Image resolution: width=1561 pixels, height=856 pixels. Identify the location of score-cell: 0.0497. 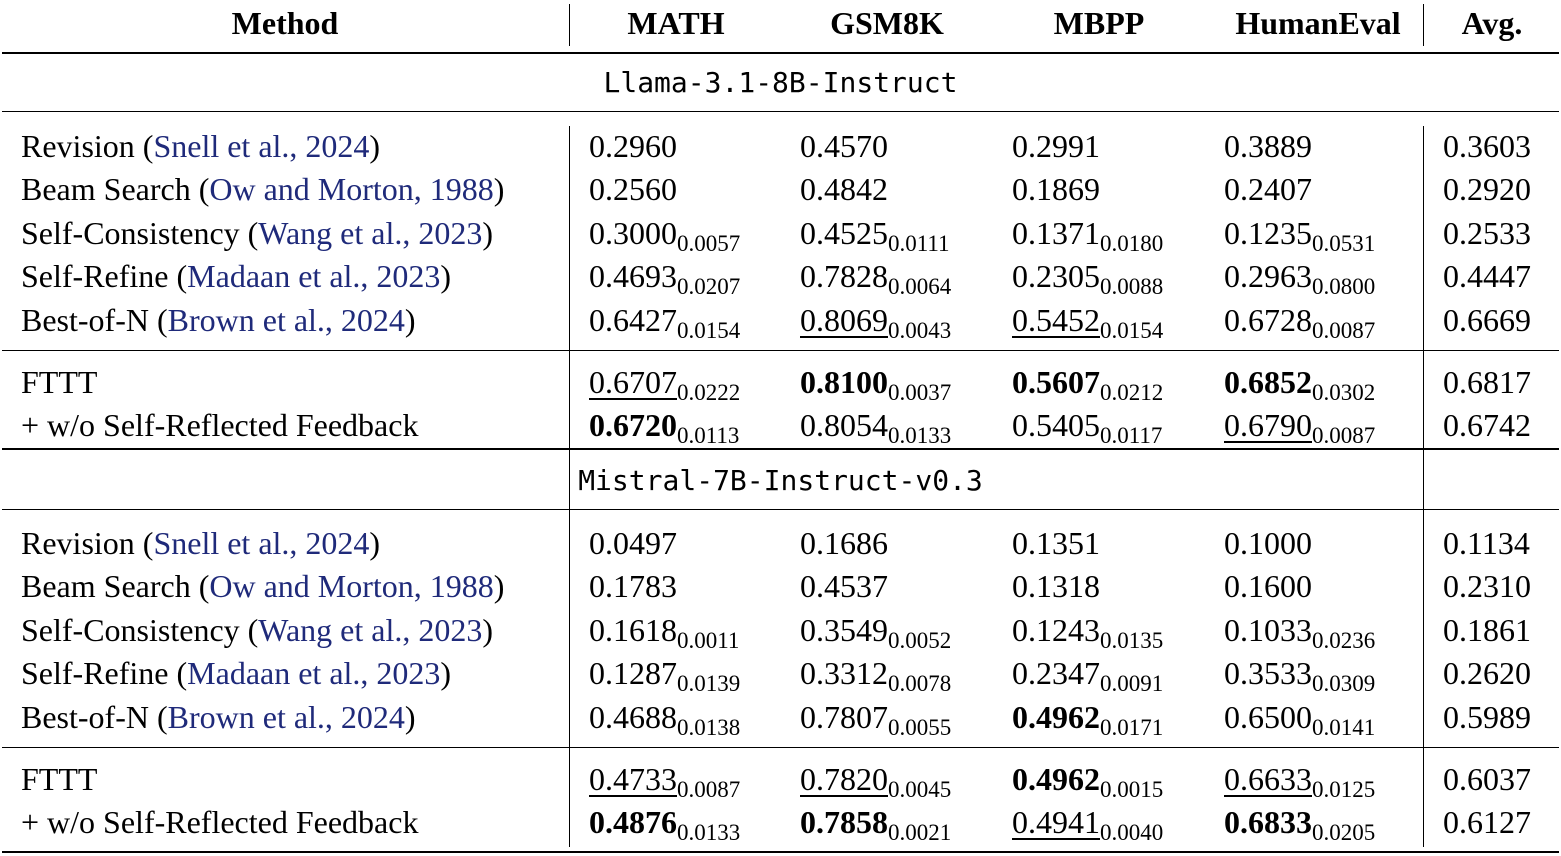
(633, 543).